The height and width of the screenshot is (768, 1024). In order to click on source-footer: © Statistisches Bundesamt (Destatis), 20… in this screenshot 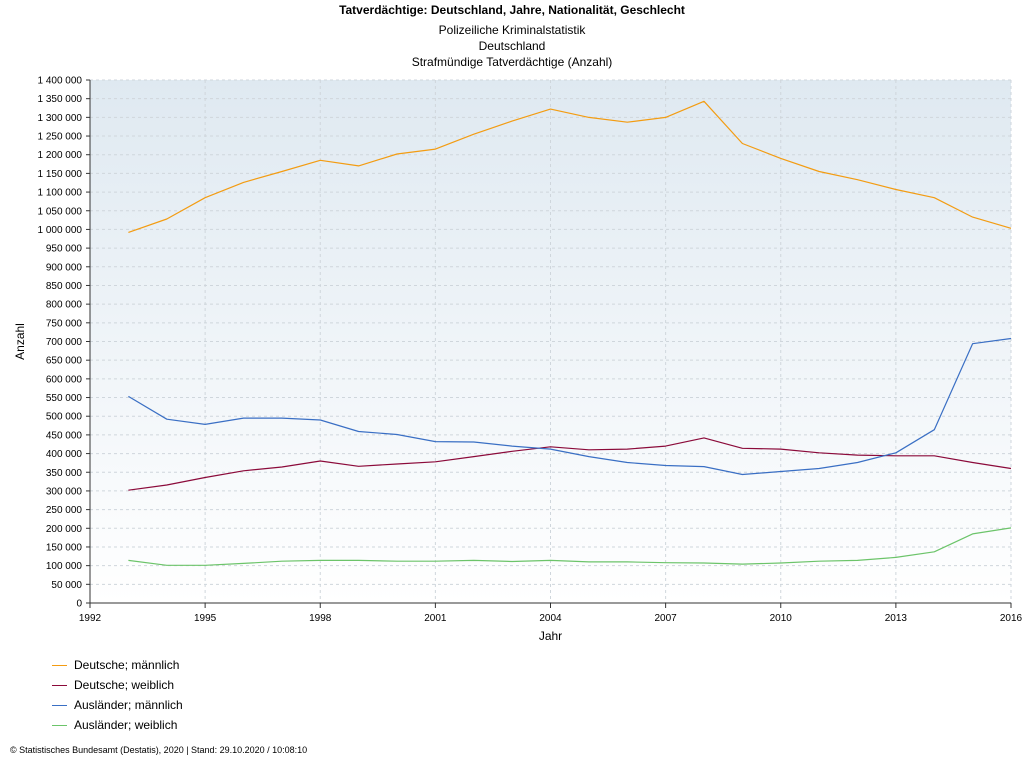, I will do `click(159, 750)`.